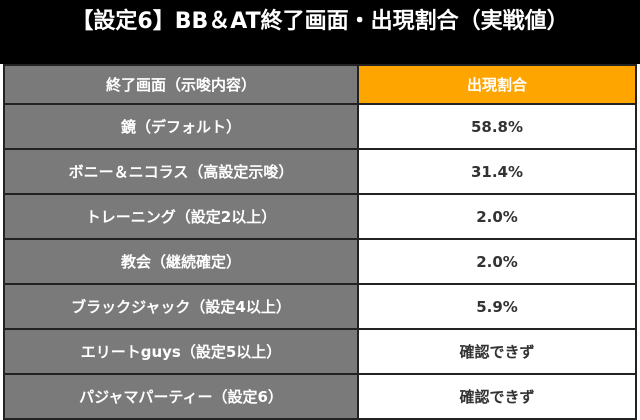 The height and width of the screenshot is (420, 640). Describe the element at coordinates (181, 351) in the screenshot. I see `screen-cell: エリートguys（設定5以上）` at that location.